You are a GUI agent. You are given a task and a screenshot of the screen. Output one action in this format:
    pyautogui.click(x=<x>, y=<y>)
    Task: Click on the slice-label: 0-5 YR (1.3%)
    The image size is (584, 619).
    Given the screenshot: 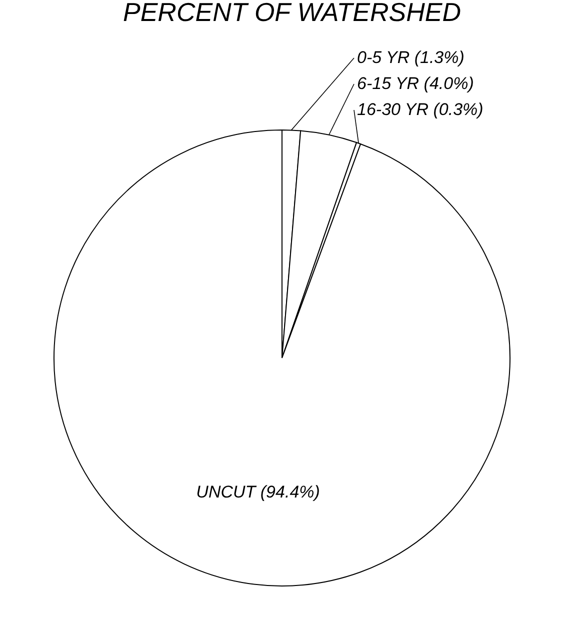 What is the action you would take?
    pyautogui.click(x=410, y=57)
    